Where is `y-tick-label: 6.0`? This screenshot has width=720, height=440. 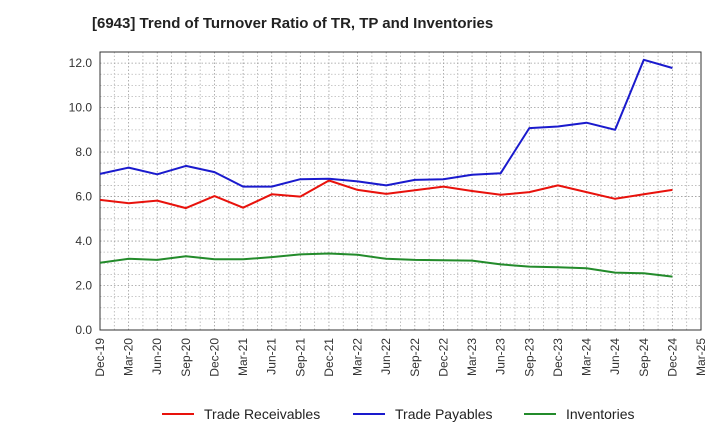 y-tick-label: 6.0 is located at coordinates (83, 197).